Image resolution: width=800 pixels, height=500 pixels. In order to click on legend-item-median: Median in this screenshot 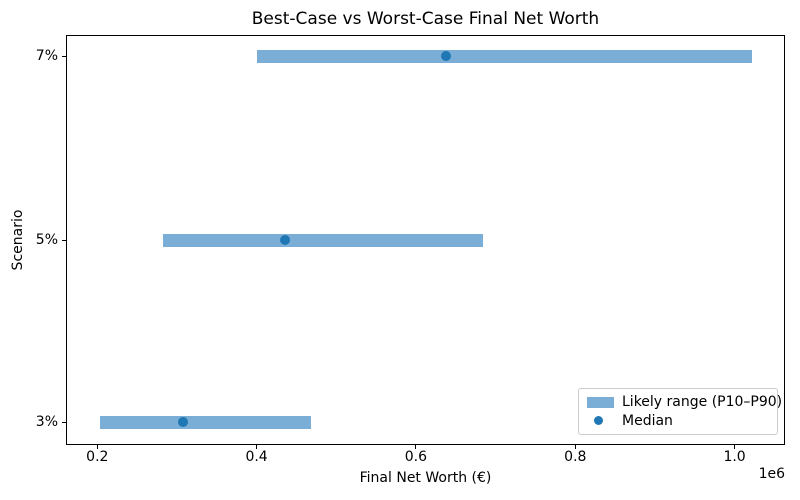, I will do `click(678, 421)`.